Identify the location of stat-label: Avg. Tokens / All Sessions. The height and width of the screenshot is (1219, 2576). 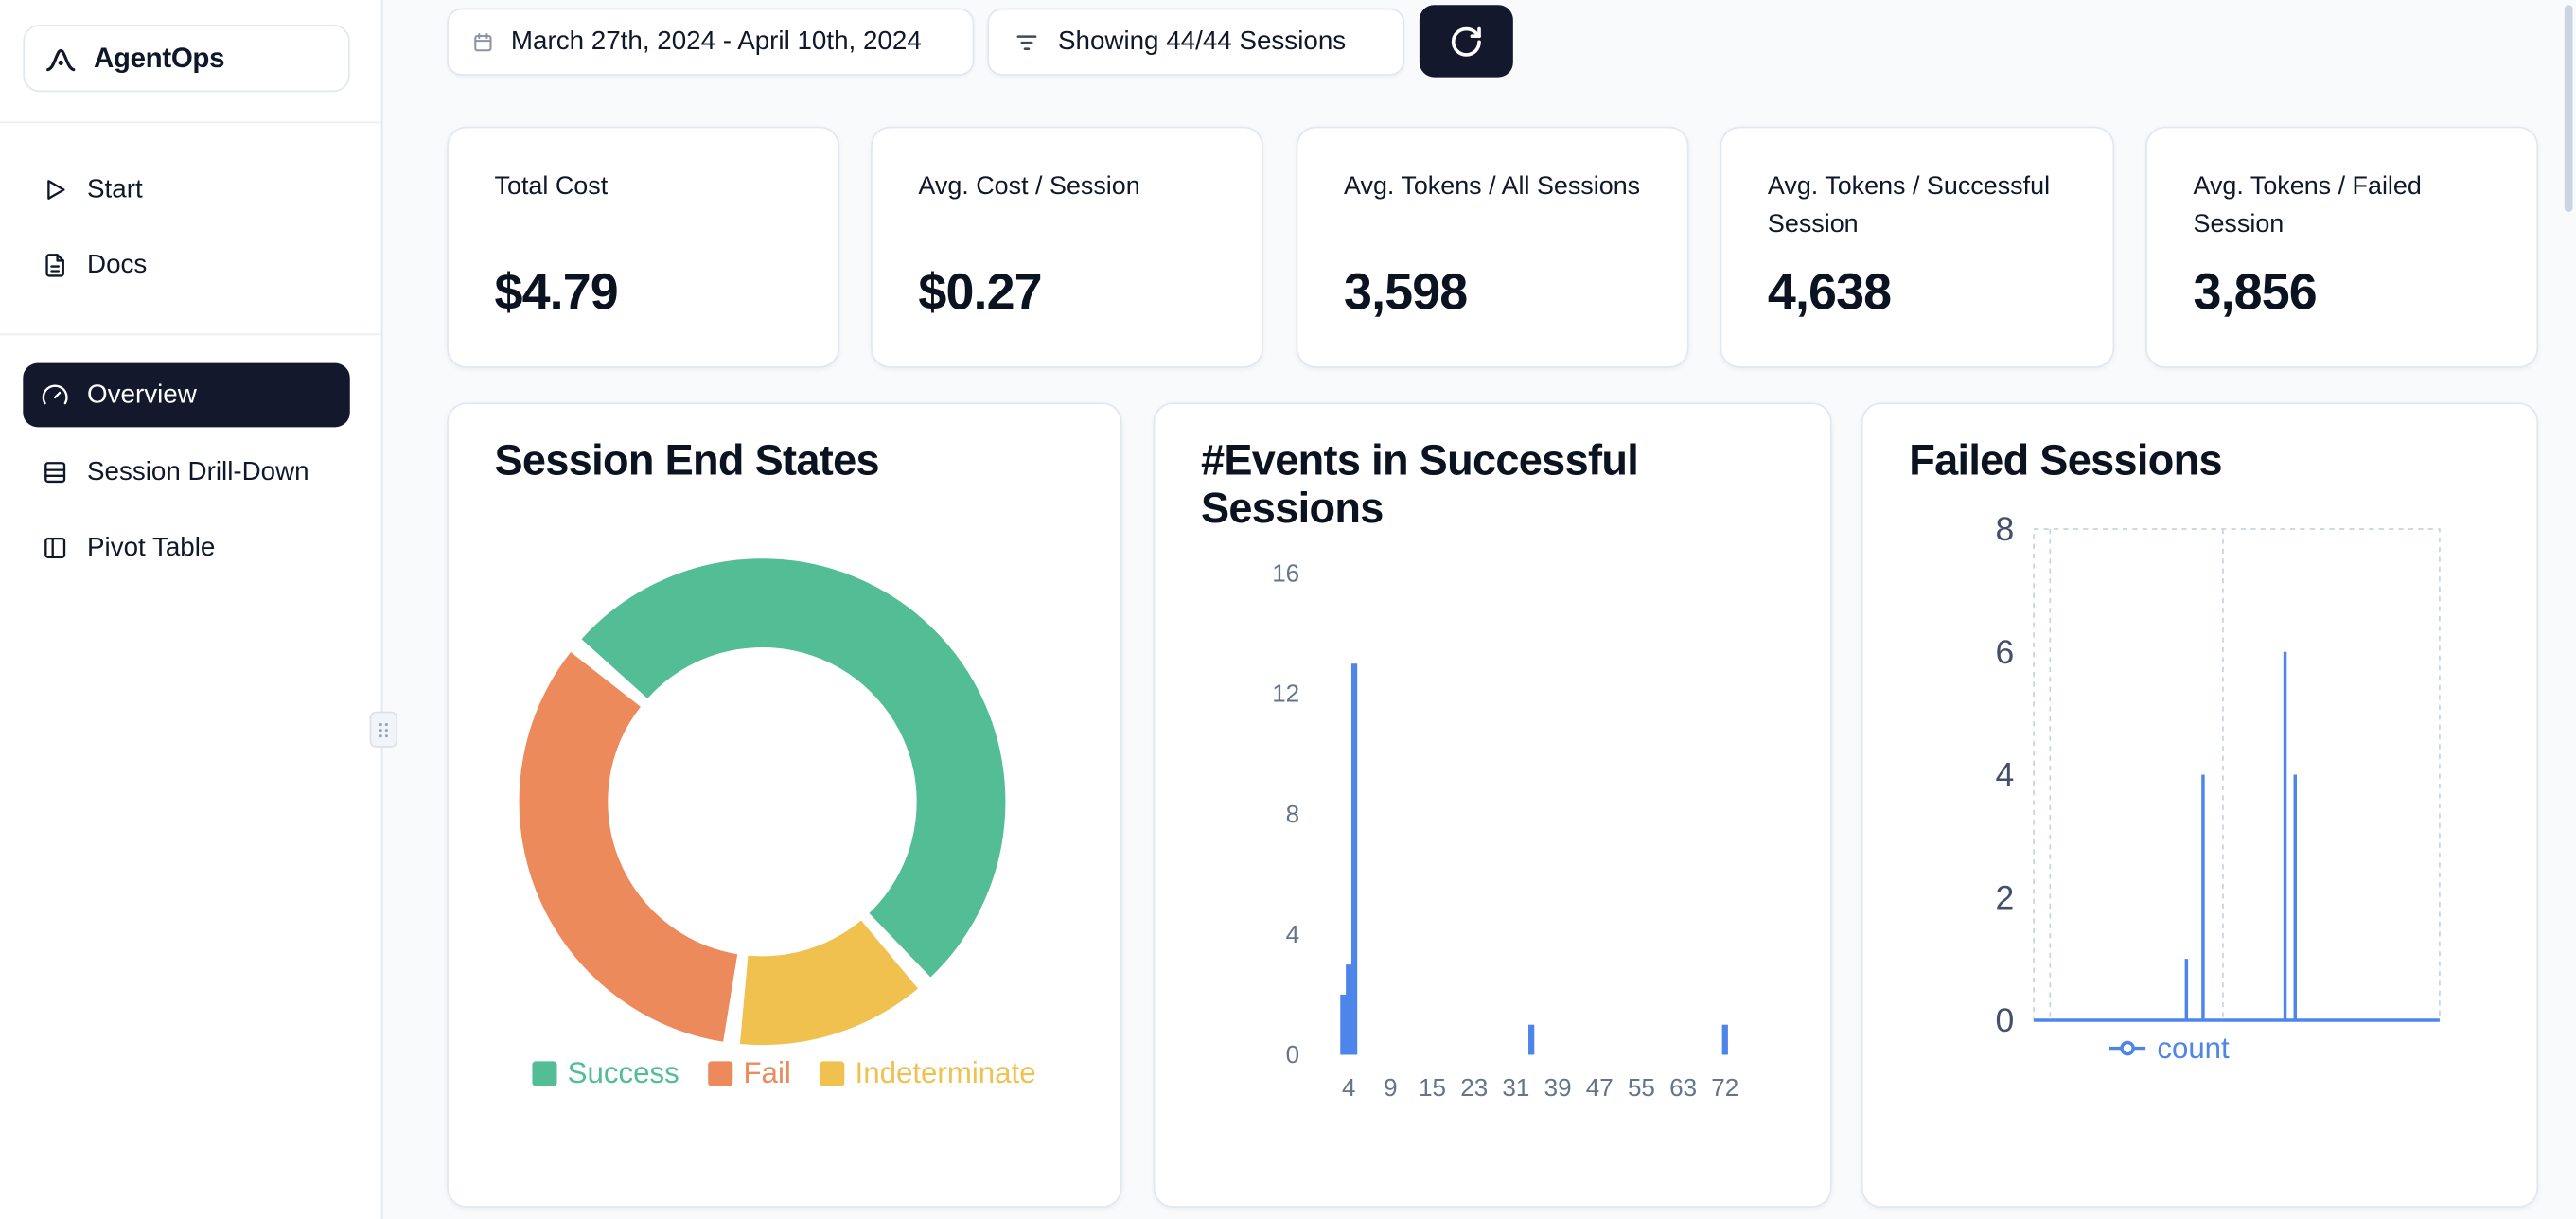
(1492, 186).